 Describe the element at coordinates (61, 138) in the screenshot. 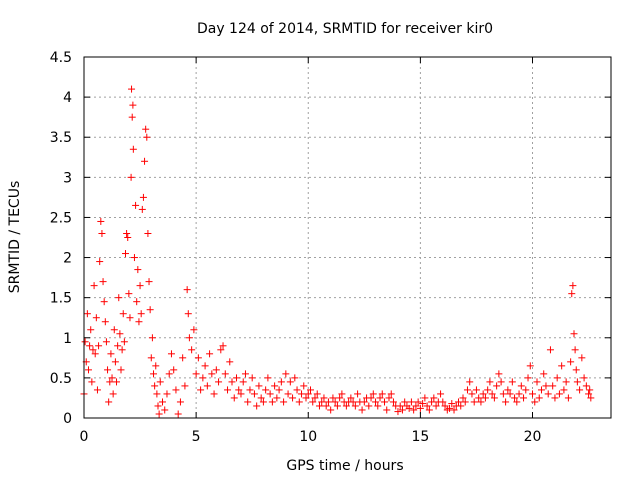

I see `y-tick-label: 3.5` at that location.